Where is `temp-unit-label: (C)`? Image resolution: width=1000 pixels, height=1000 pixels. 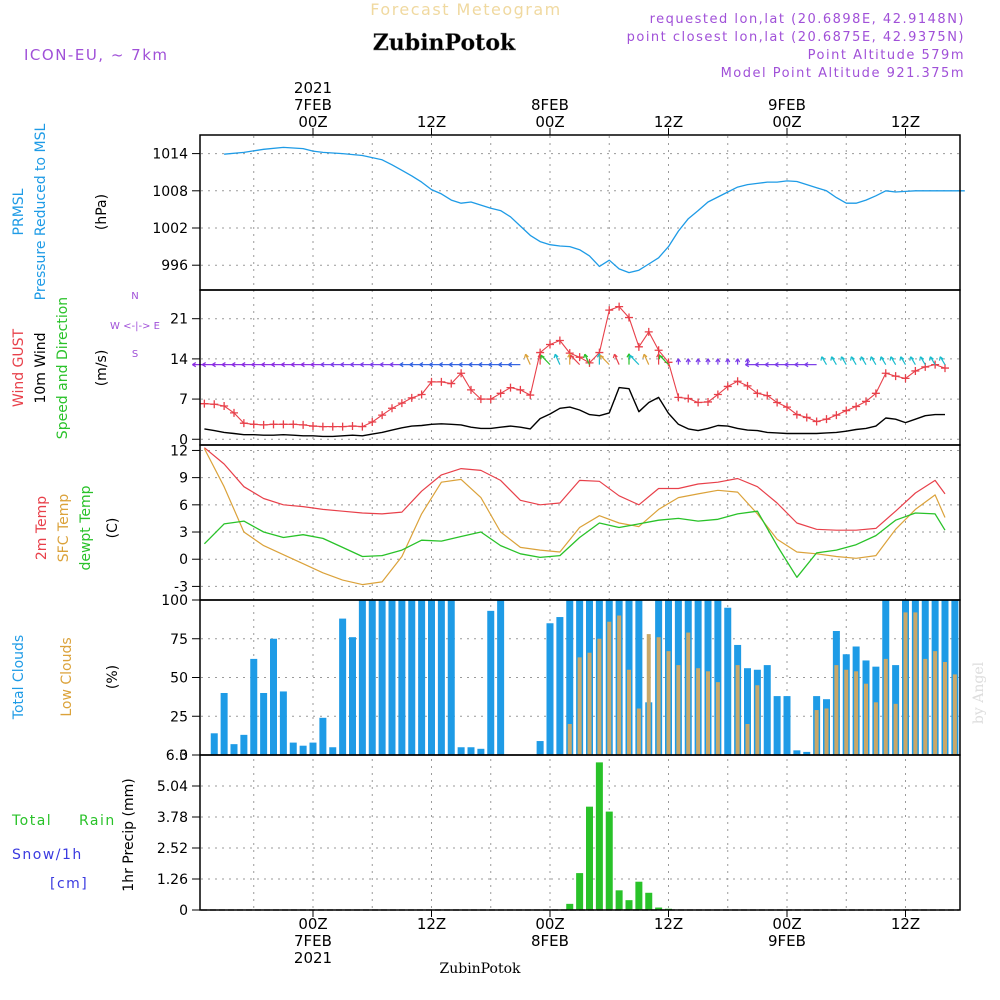 temp-unit-label: (C) is located at coordinates (113, 528).